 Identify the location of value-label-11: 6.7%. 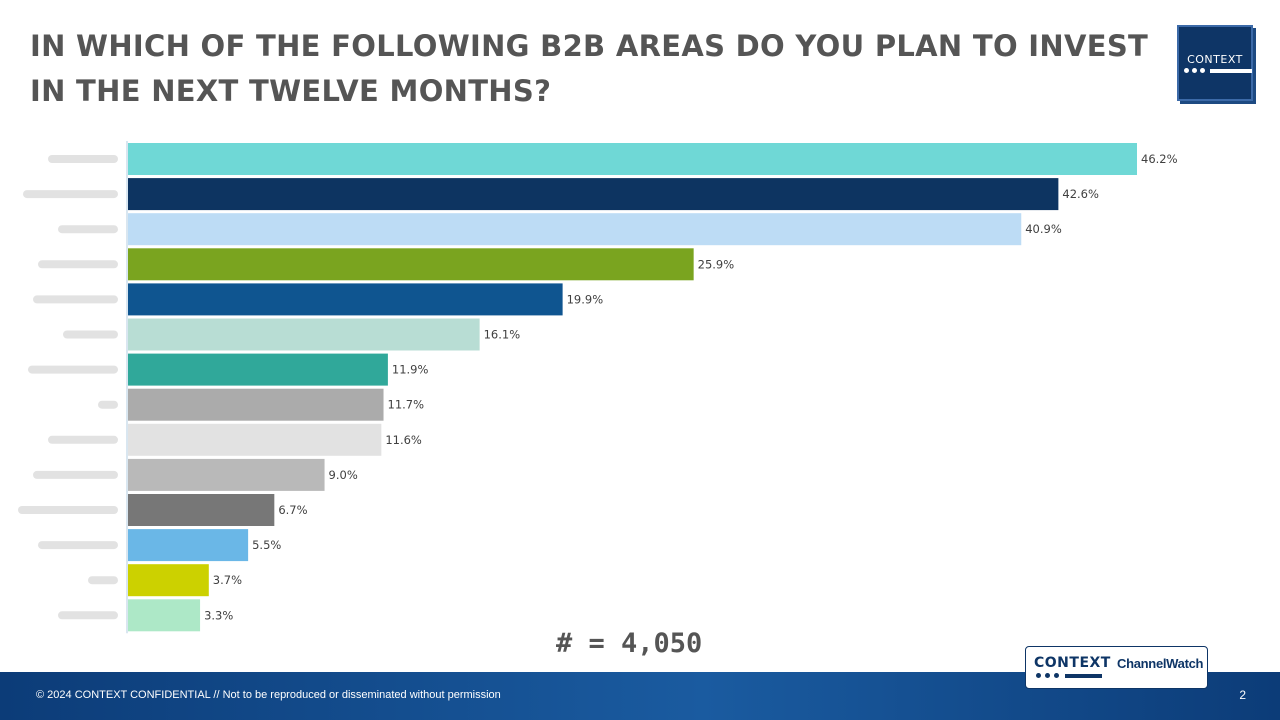
(292, 510).